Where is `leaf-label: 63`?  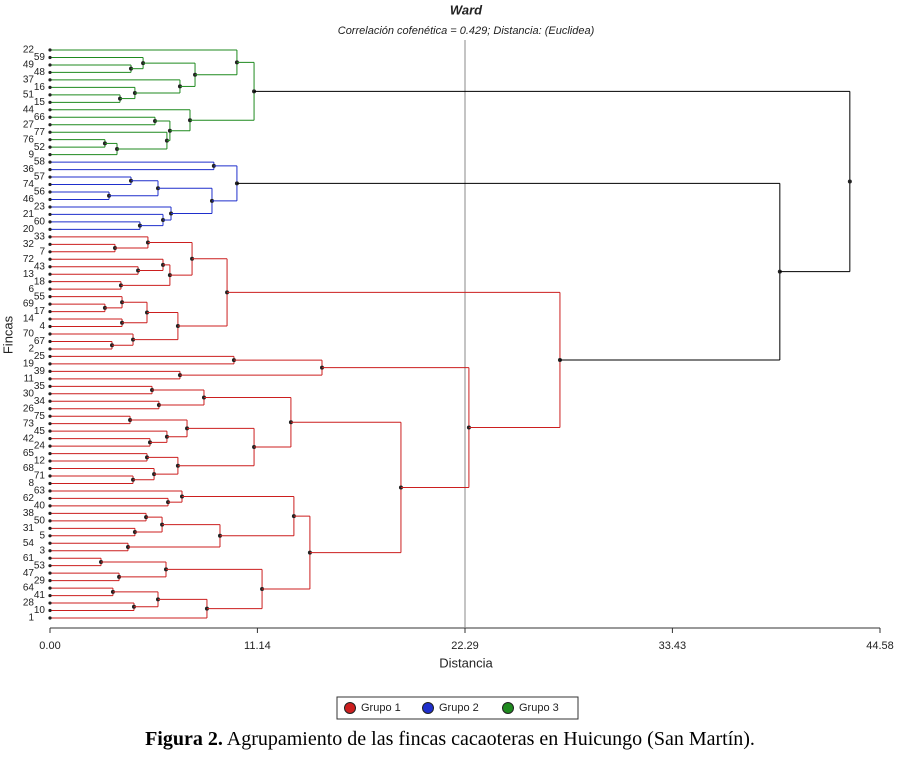
leaf-label: 63 is located at coordinates (40, 491).